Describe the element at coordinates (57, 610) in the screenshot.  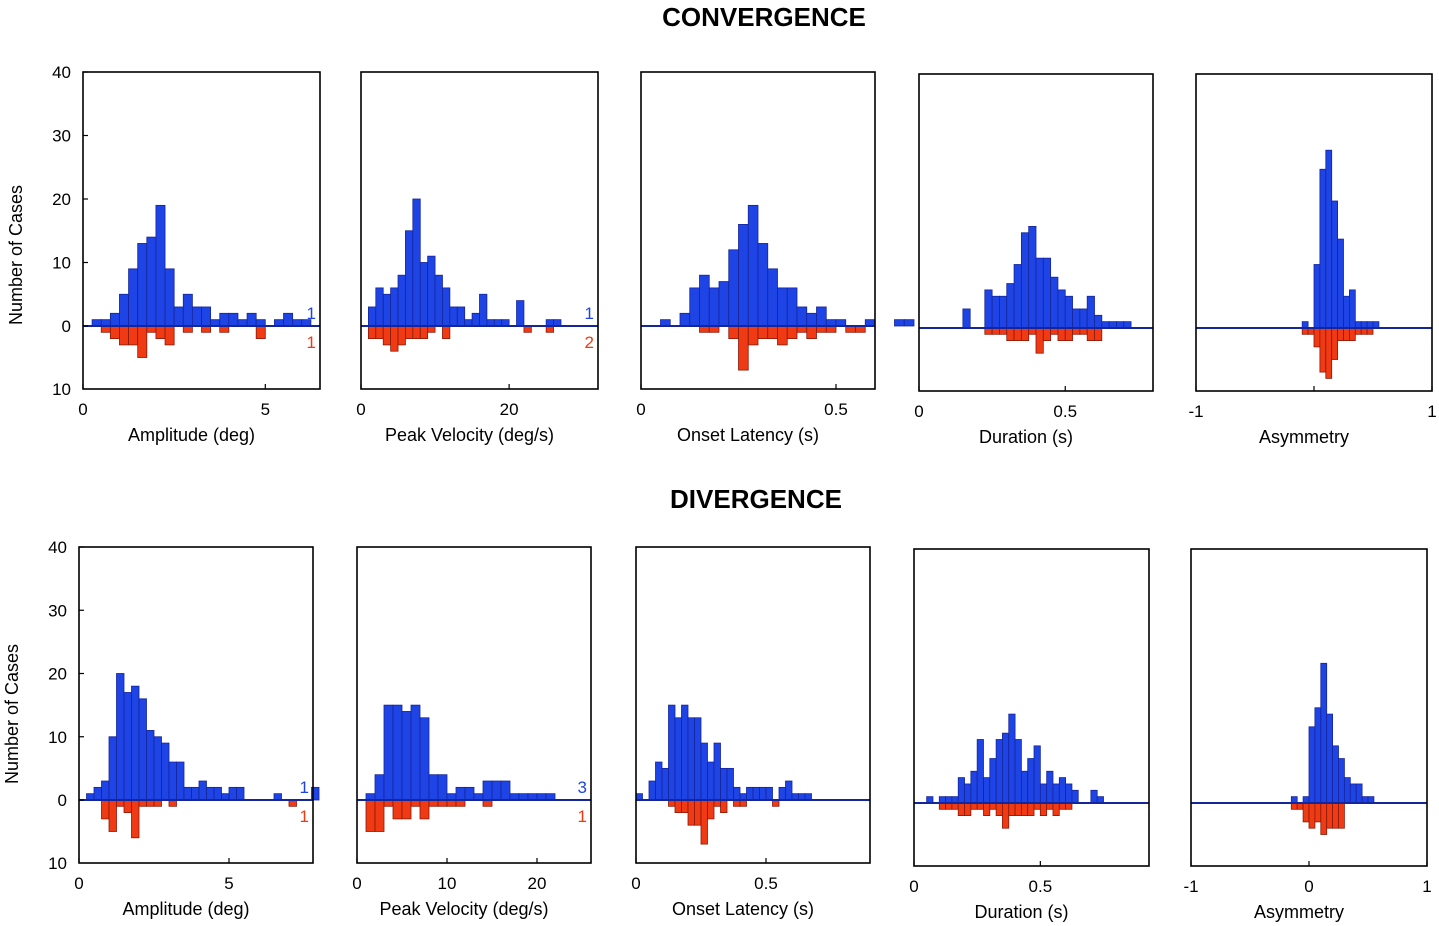
I see `g1-p0-y-tick-label: 30` at that location.